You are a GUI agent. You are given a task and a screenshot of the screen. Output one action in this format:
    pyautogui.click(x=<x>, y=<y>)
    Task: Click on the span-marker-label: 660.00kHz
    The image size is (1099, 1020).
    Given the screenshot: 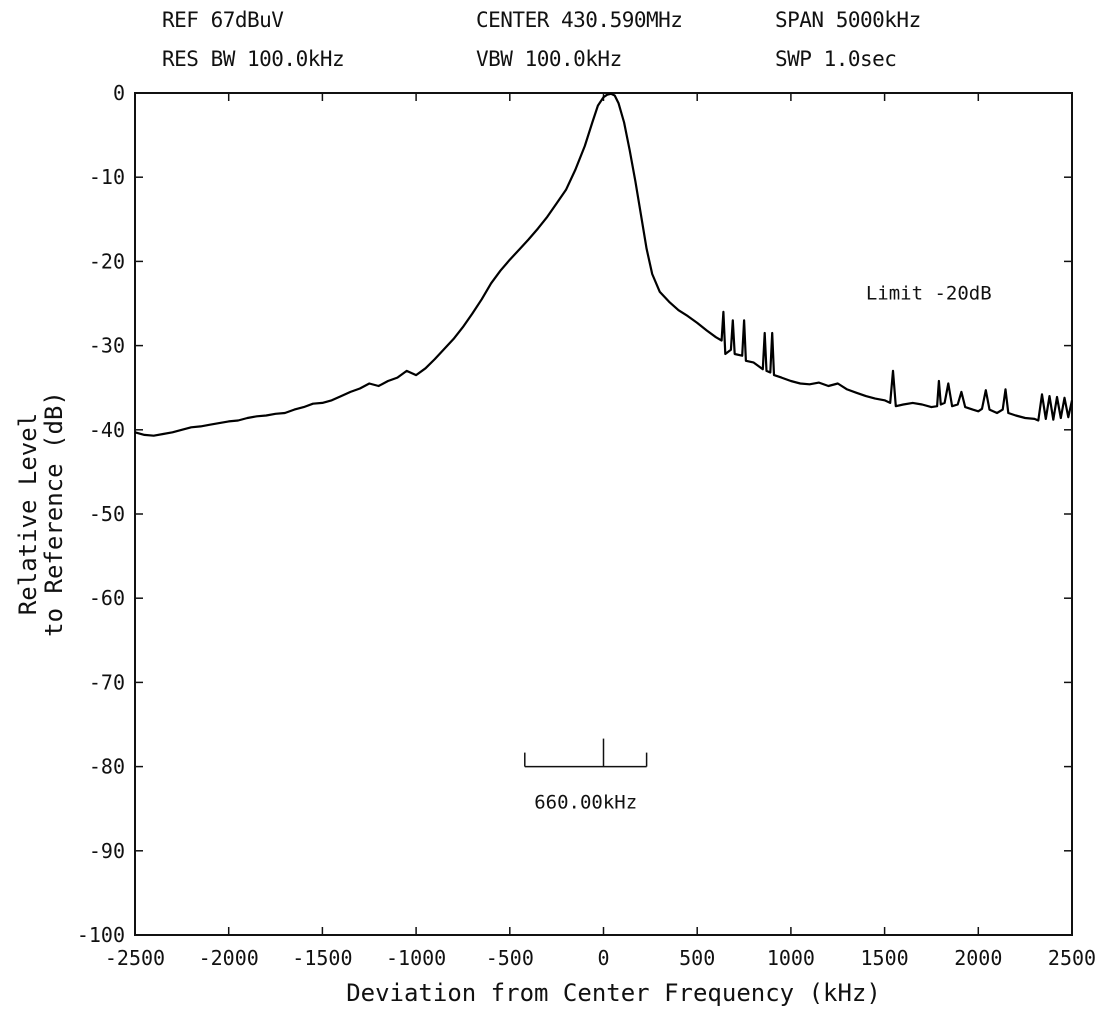 What is the action you would take?
    pyautogui.click(x=585, y=803)
    